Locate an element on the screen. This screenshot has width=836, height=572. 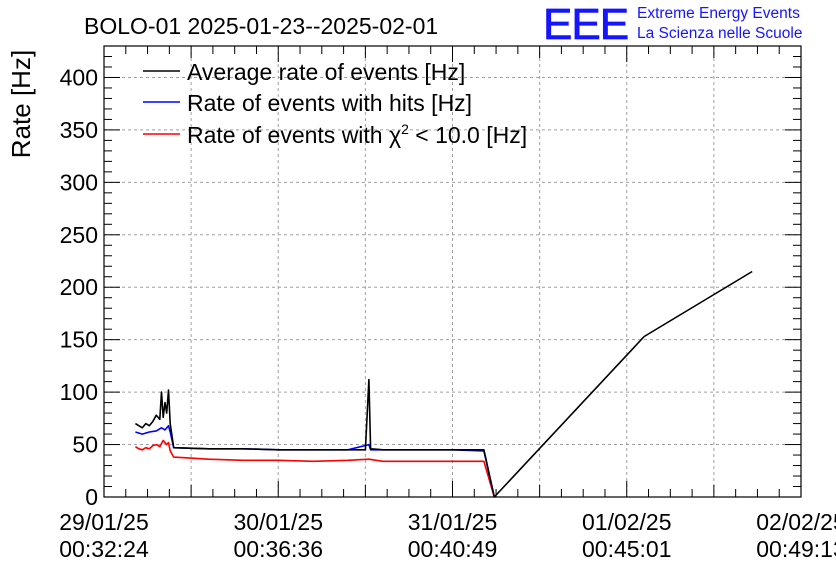
x-tick-date: 31/01/25 is located at coordinates (453, 522).